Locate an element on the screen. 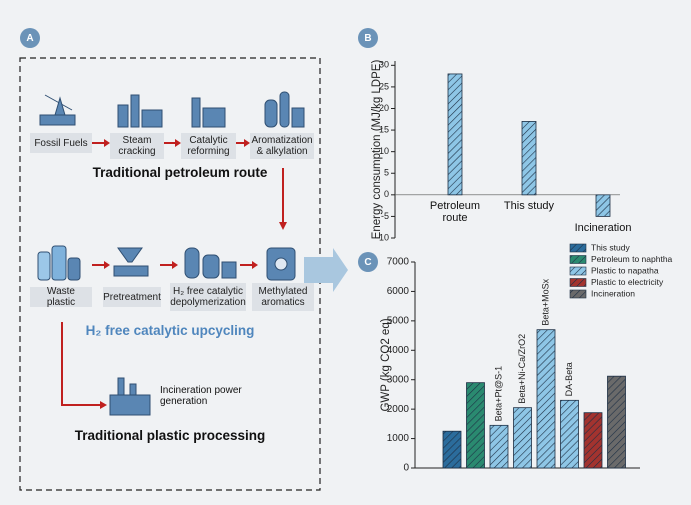 Image resolution: width=691 pixels, height=505 pixels. category-label: DA-Beta is located at coordinates (569, 379).